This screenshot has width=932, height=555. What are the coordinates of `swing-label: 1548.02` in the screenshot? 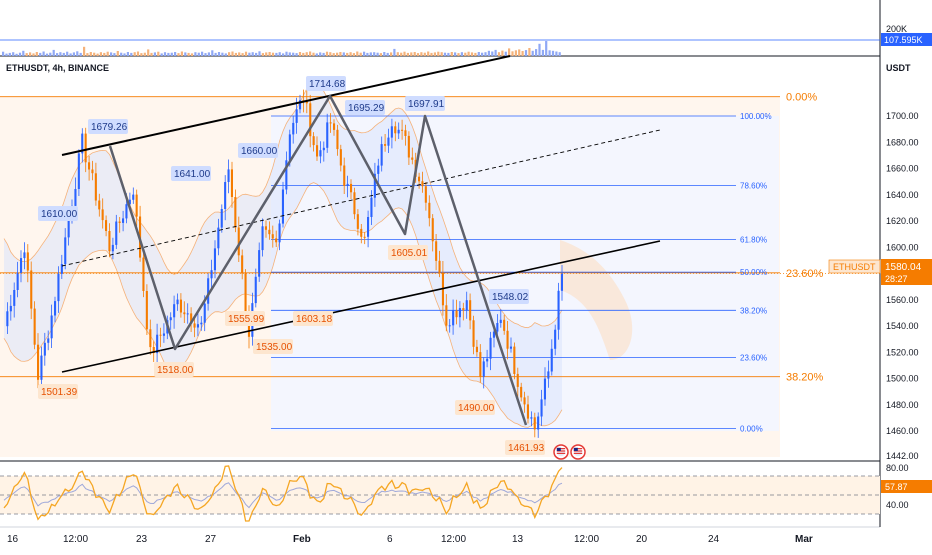 It's located at (510, 297).